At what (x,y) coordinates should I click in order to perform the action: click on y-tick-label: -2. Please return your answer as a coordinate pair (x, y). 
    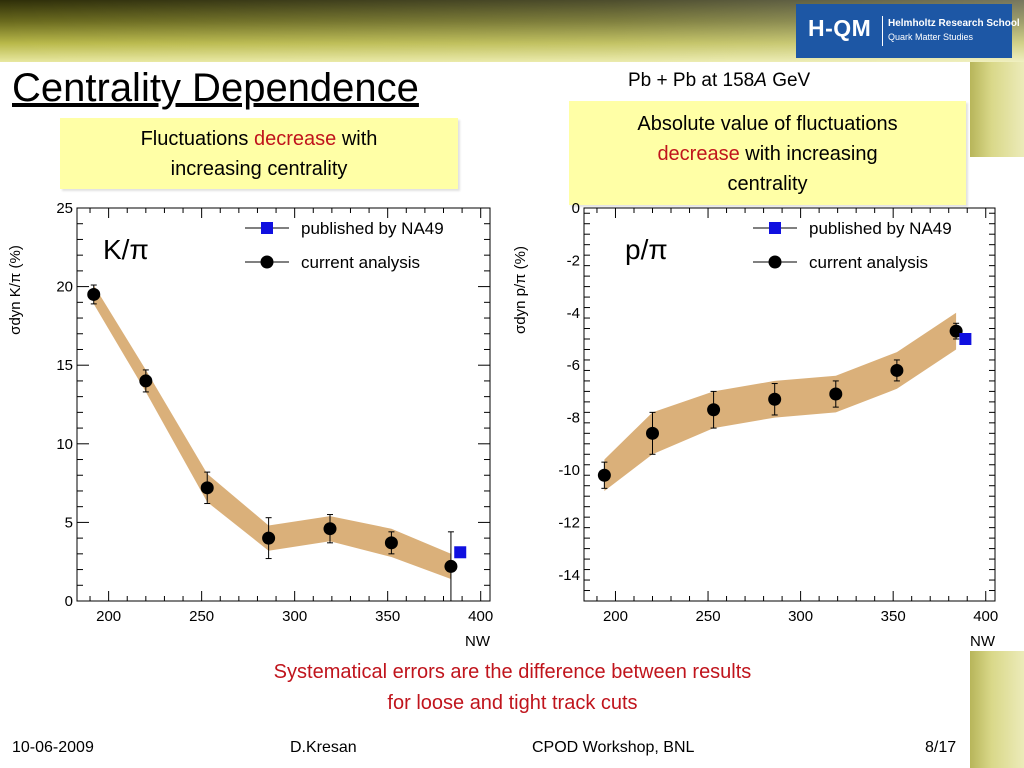
    Looking at the image, I should click on (573, 260).